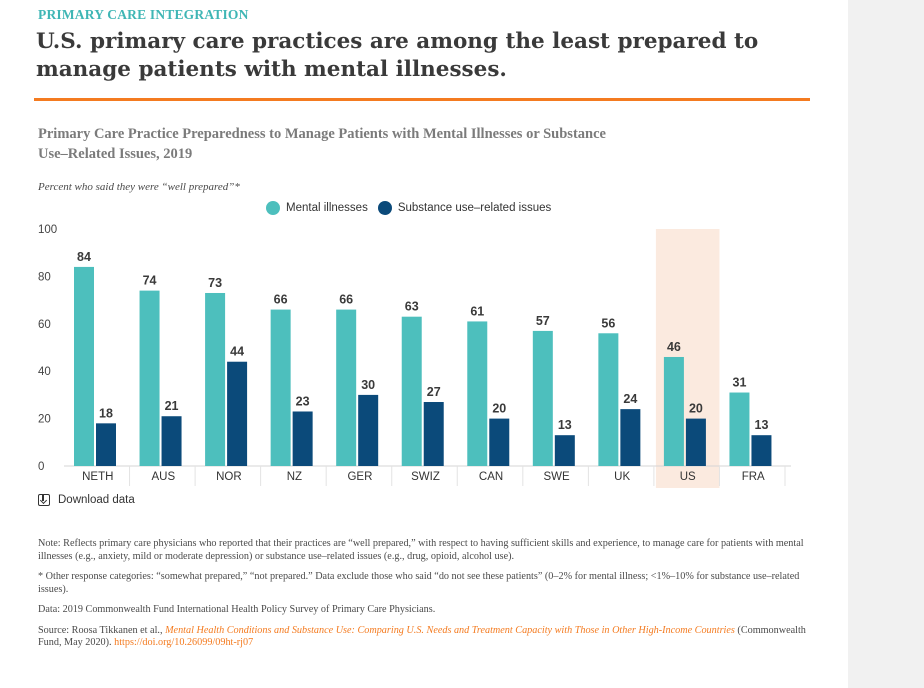 The image size is (924, 688). Describe the element at coordinates (695, 442) in the screenshot. I see `bar-us-substance` at that location.